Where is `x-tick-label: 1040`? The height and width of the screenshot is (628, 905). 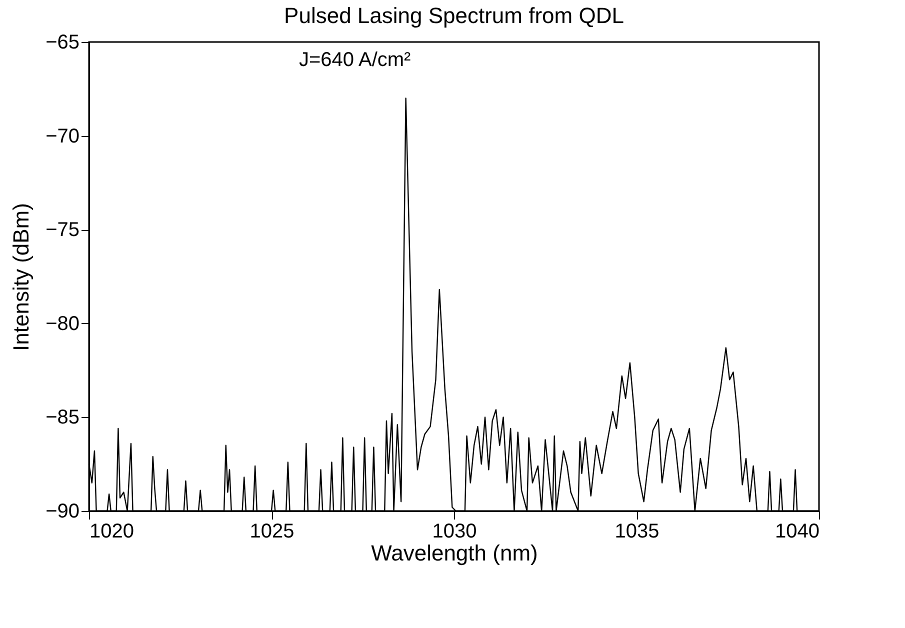
x-tick-label: 1040 is located at coordinates (797, 531).